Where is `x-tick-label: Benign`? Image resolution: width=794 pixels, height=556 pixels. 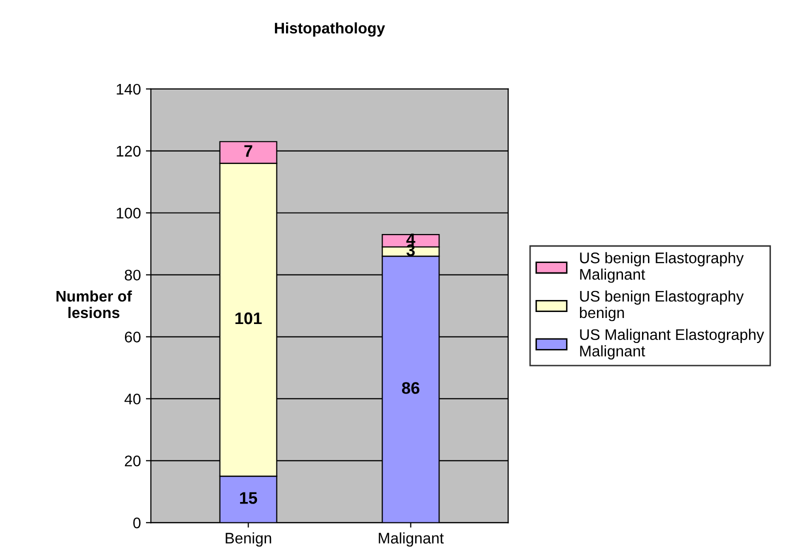
x-tick-label: Benign is located at coordinates (249, 539).